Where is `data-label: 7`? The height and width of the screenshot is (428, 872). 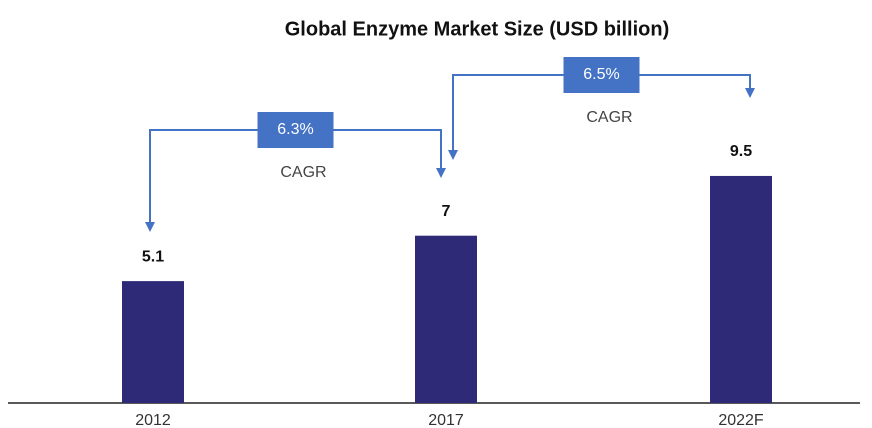
data-label: 7 is located at coordinates (446, 211).